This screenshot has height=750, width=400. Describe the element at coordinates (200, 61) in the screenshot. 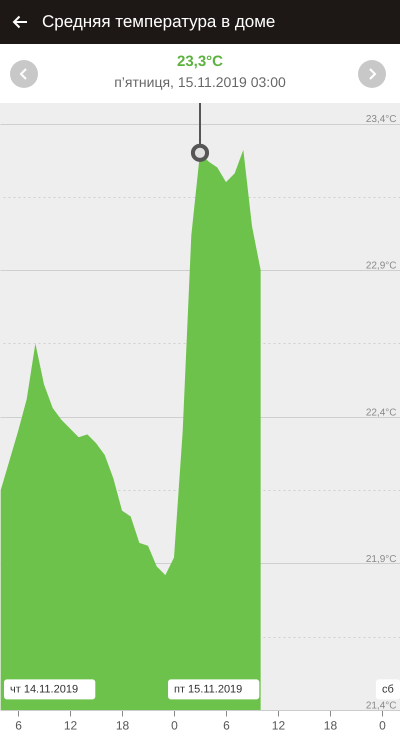

I see `text: 23,3°C` at that location.